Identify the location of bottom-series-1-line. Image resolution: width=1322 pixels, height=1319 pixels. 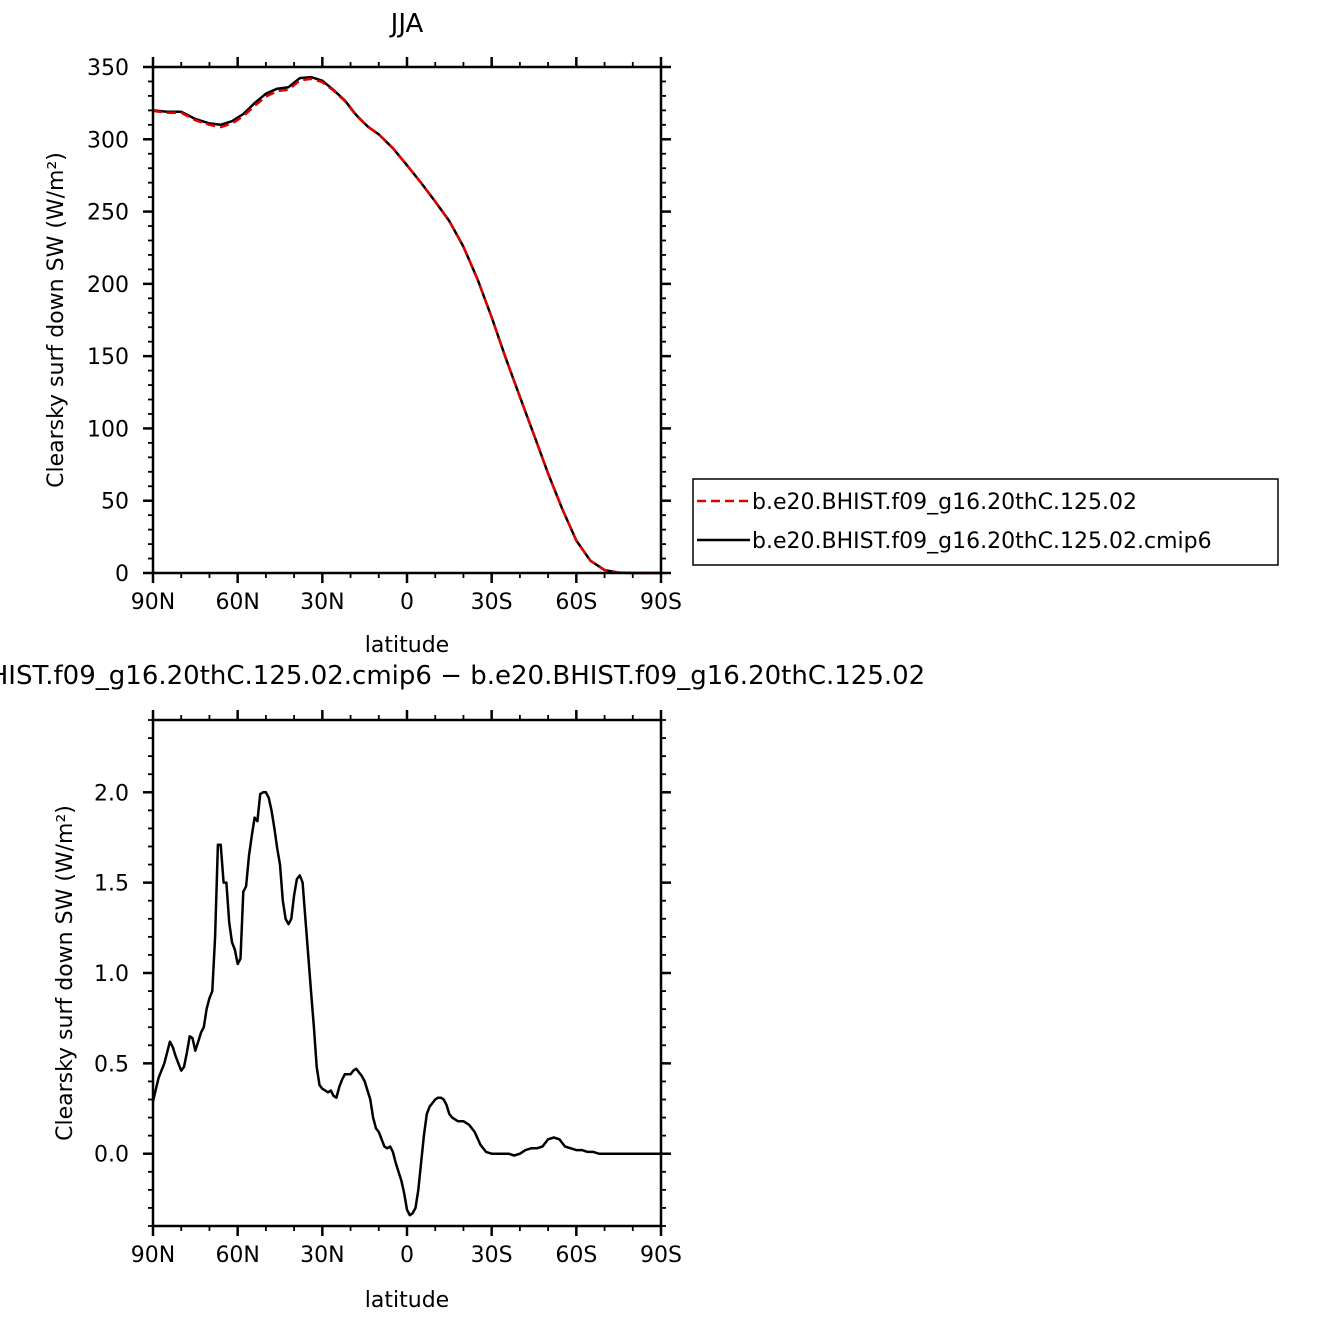
(406, 1004).